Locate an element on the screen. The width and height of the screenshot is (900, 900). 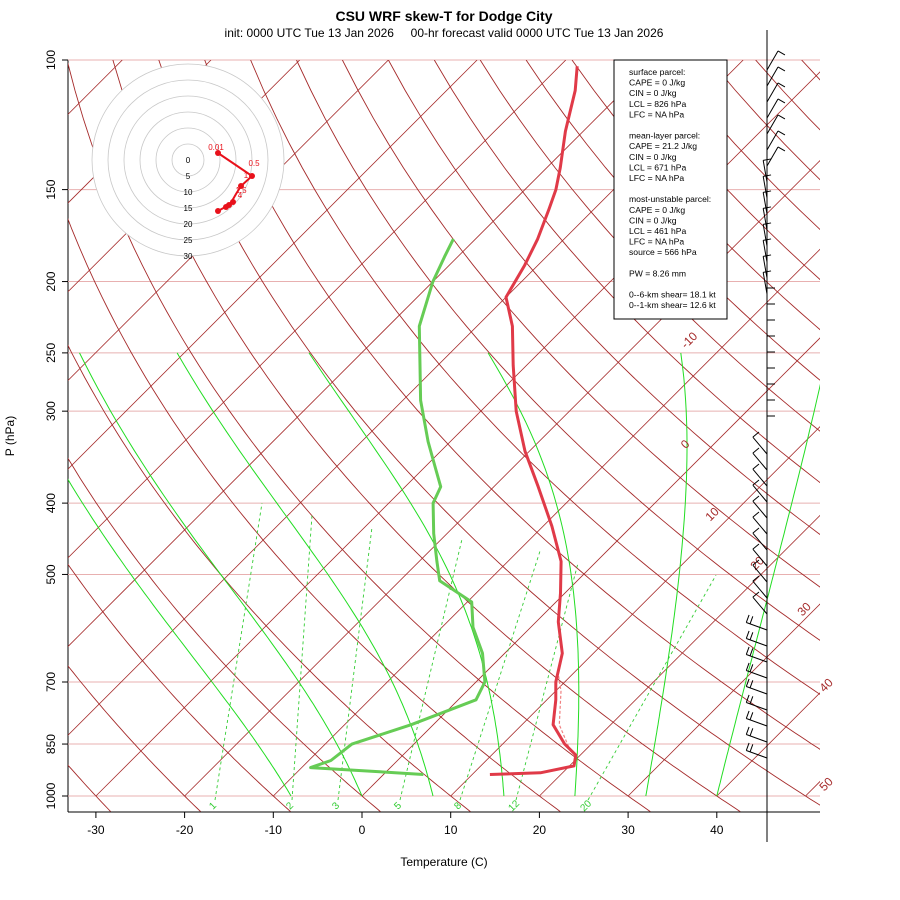
hodograph-ring-label: 20 is located at coordinates (188, 224).